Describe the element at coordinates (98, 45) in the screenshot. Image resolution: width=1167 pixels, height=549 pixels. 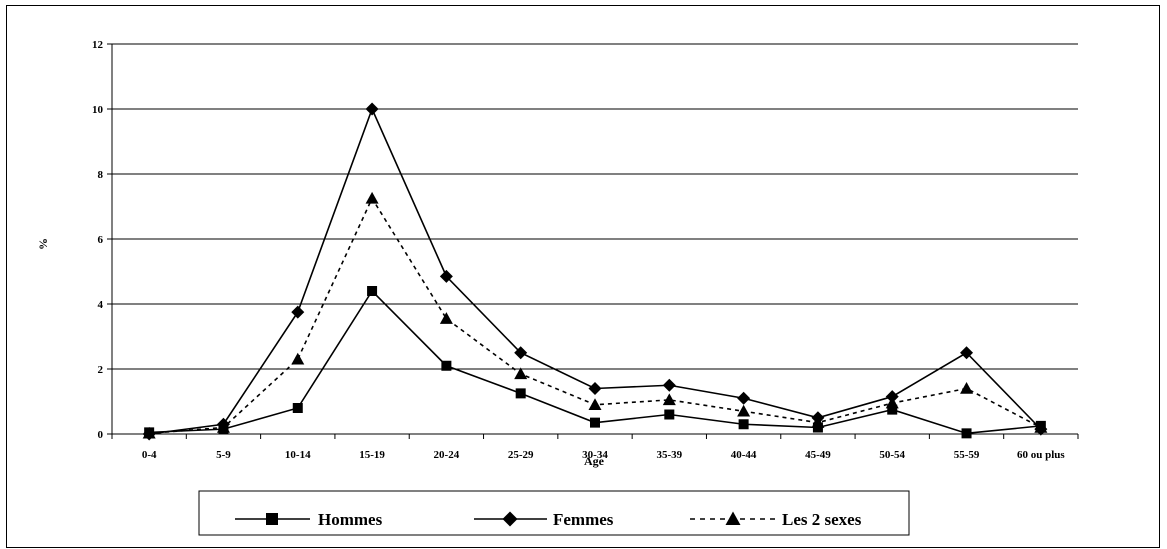
I see `y-tick-label: 12` at that location.